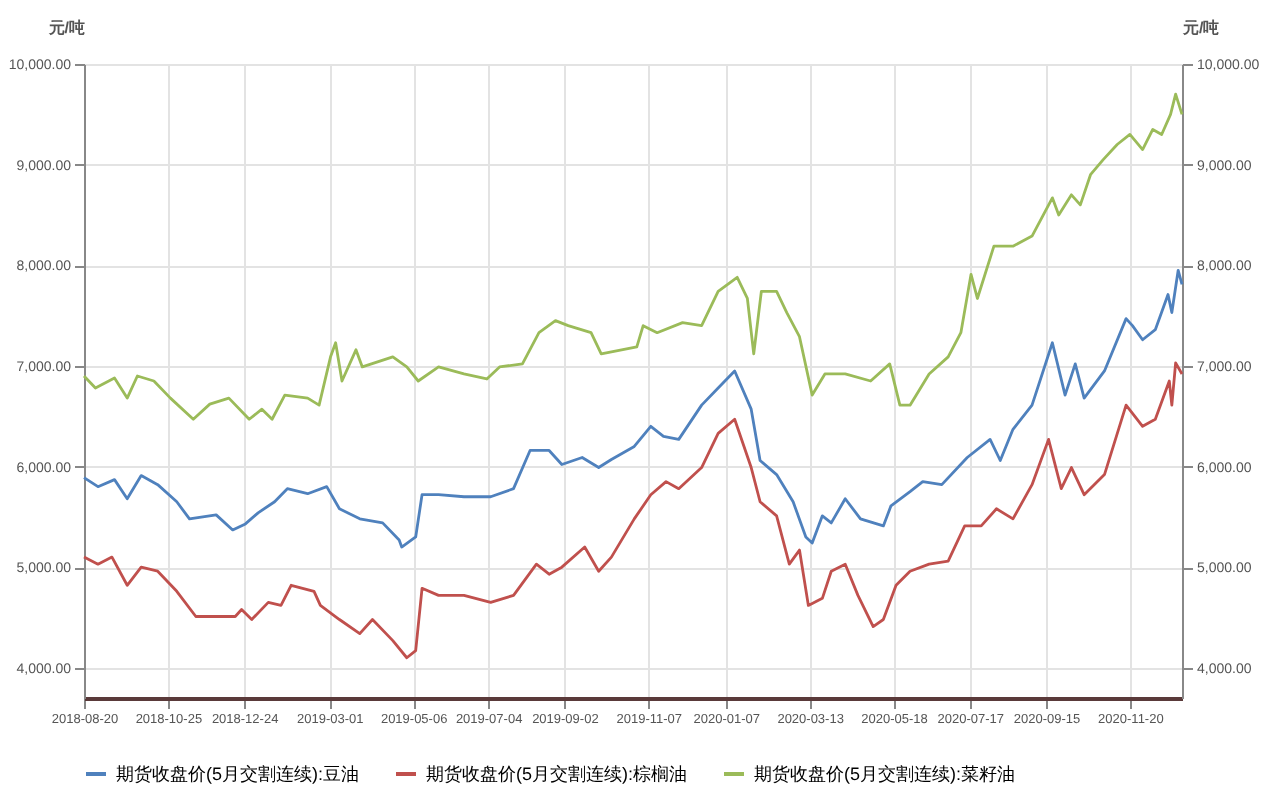  I want to click on y-axis-title: 元/吨, so click(65, 28).